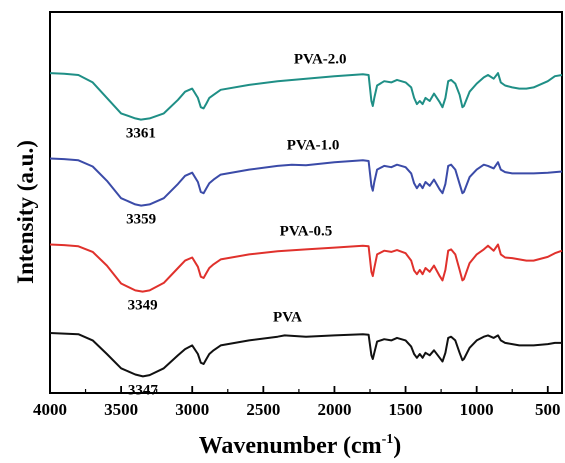 The image size is (565, 463). What do you see at coordinates (299, 389) in the screenshot?
I see `x-axis-ticks` at bounding box center [299, 389].